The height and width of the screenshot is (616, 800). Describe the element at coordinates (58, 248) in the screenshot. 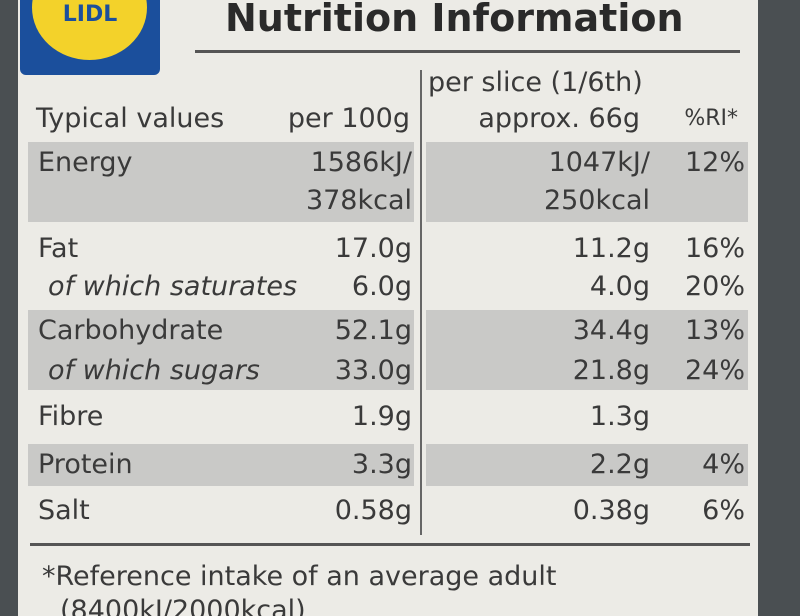

I see `row-label: Fat` at that location.